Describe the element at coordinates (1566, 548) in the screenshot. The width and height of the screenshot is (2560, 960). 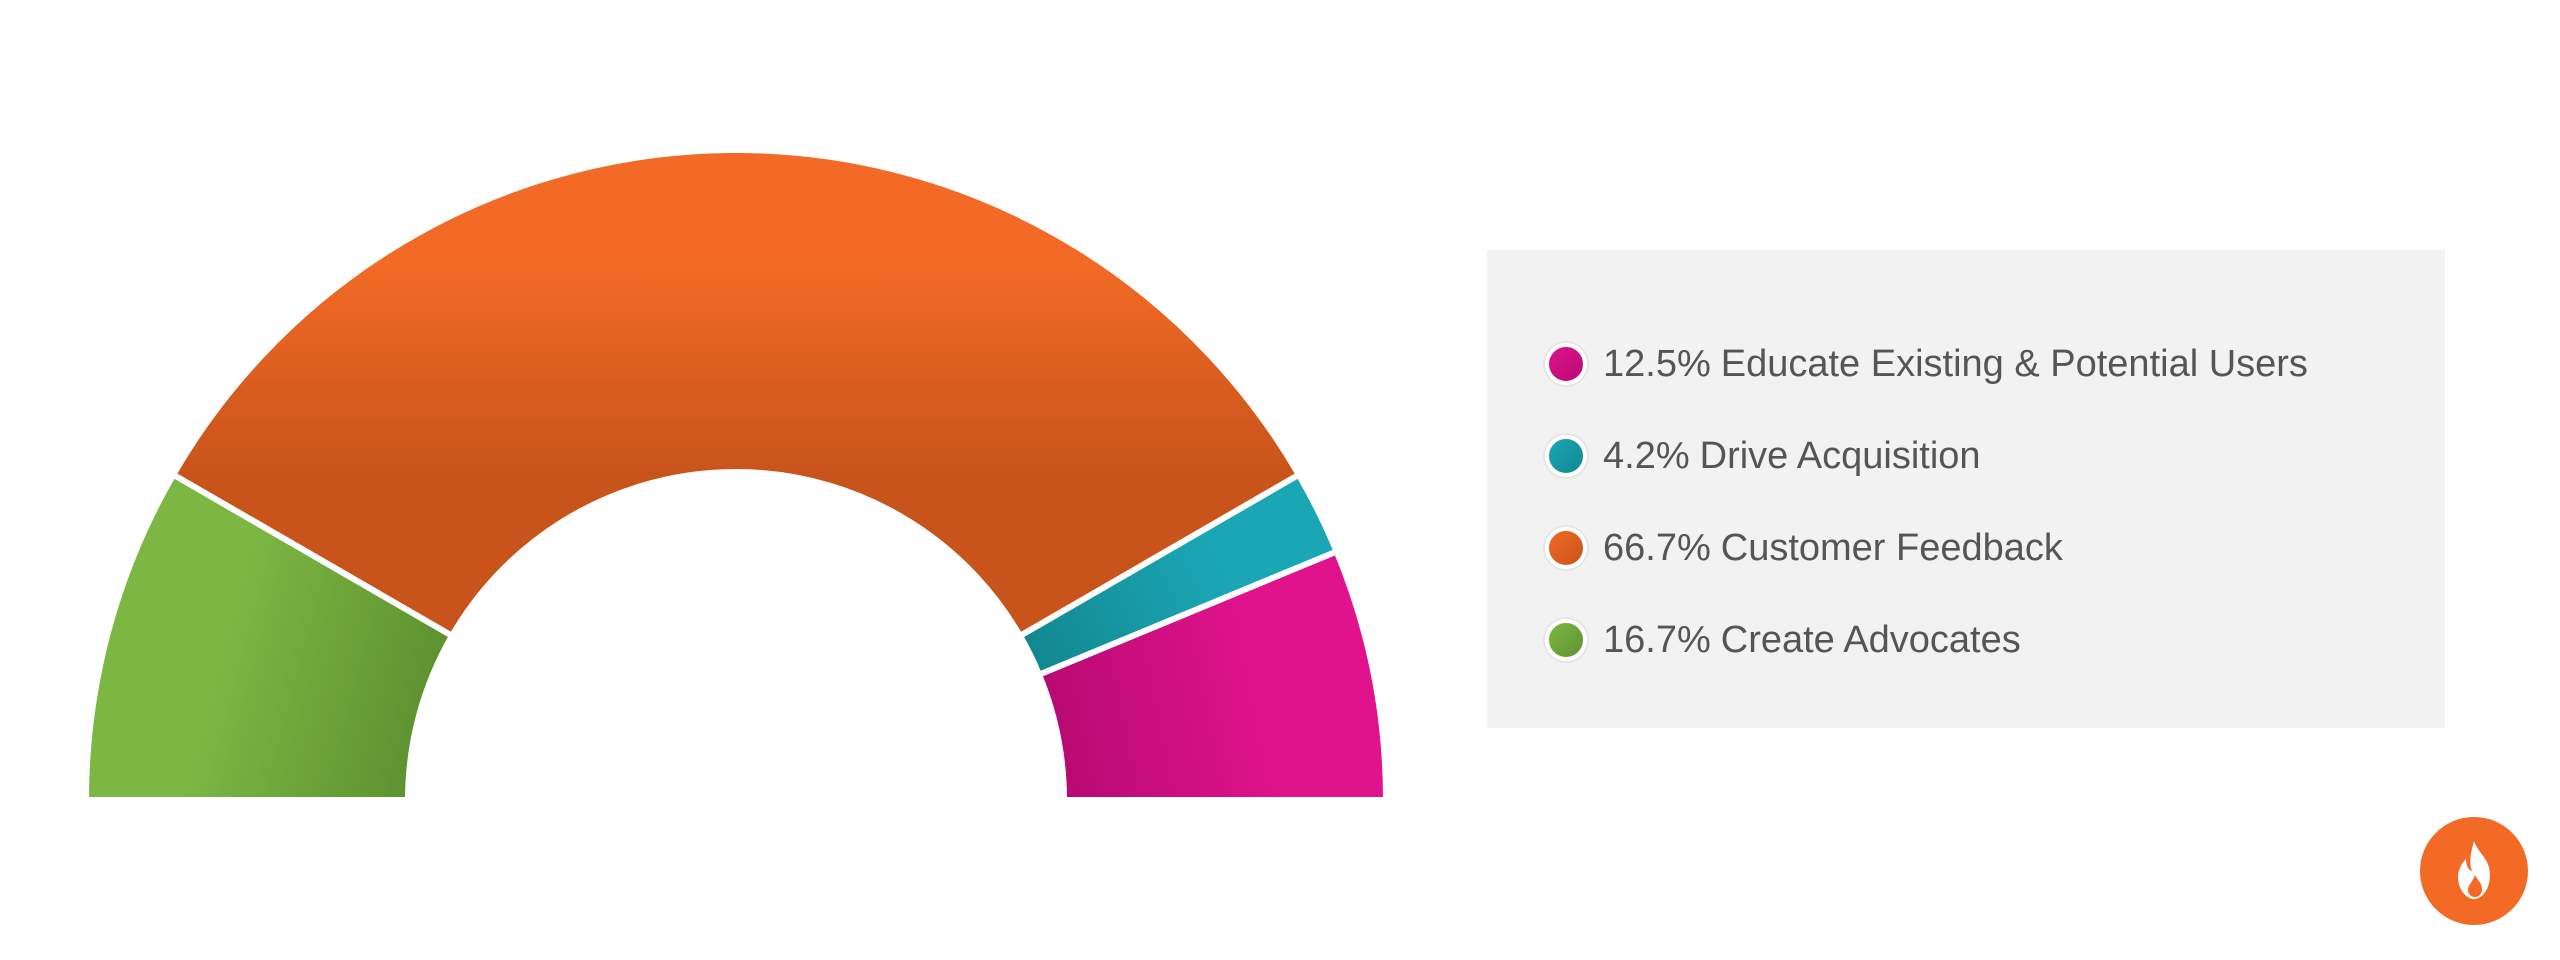
I see `legend-swatch-feedback` at that location.